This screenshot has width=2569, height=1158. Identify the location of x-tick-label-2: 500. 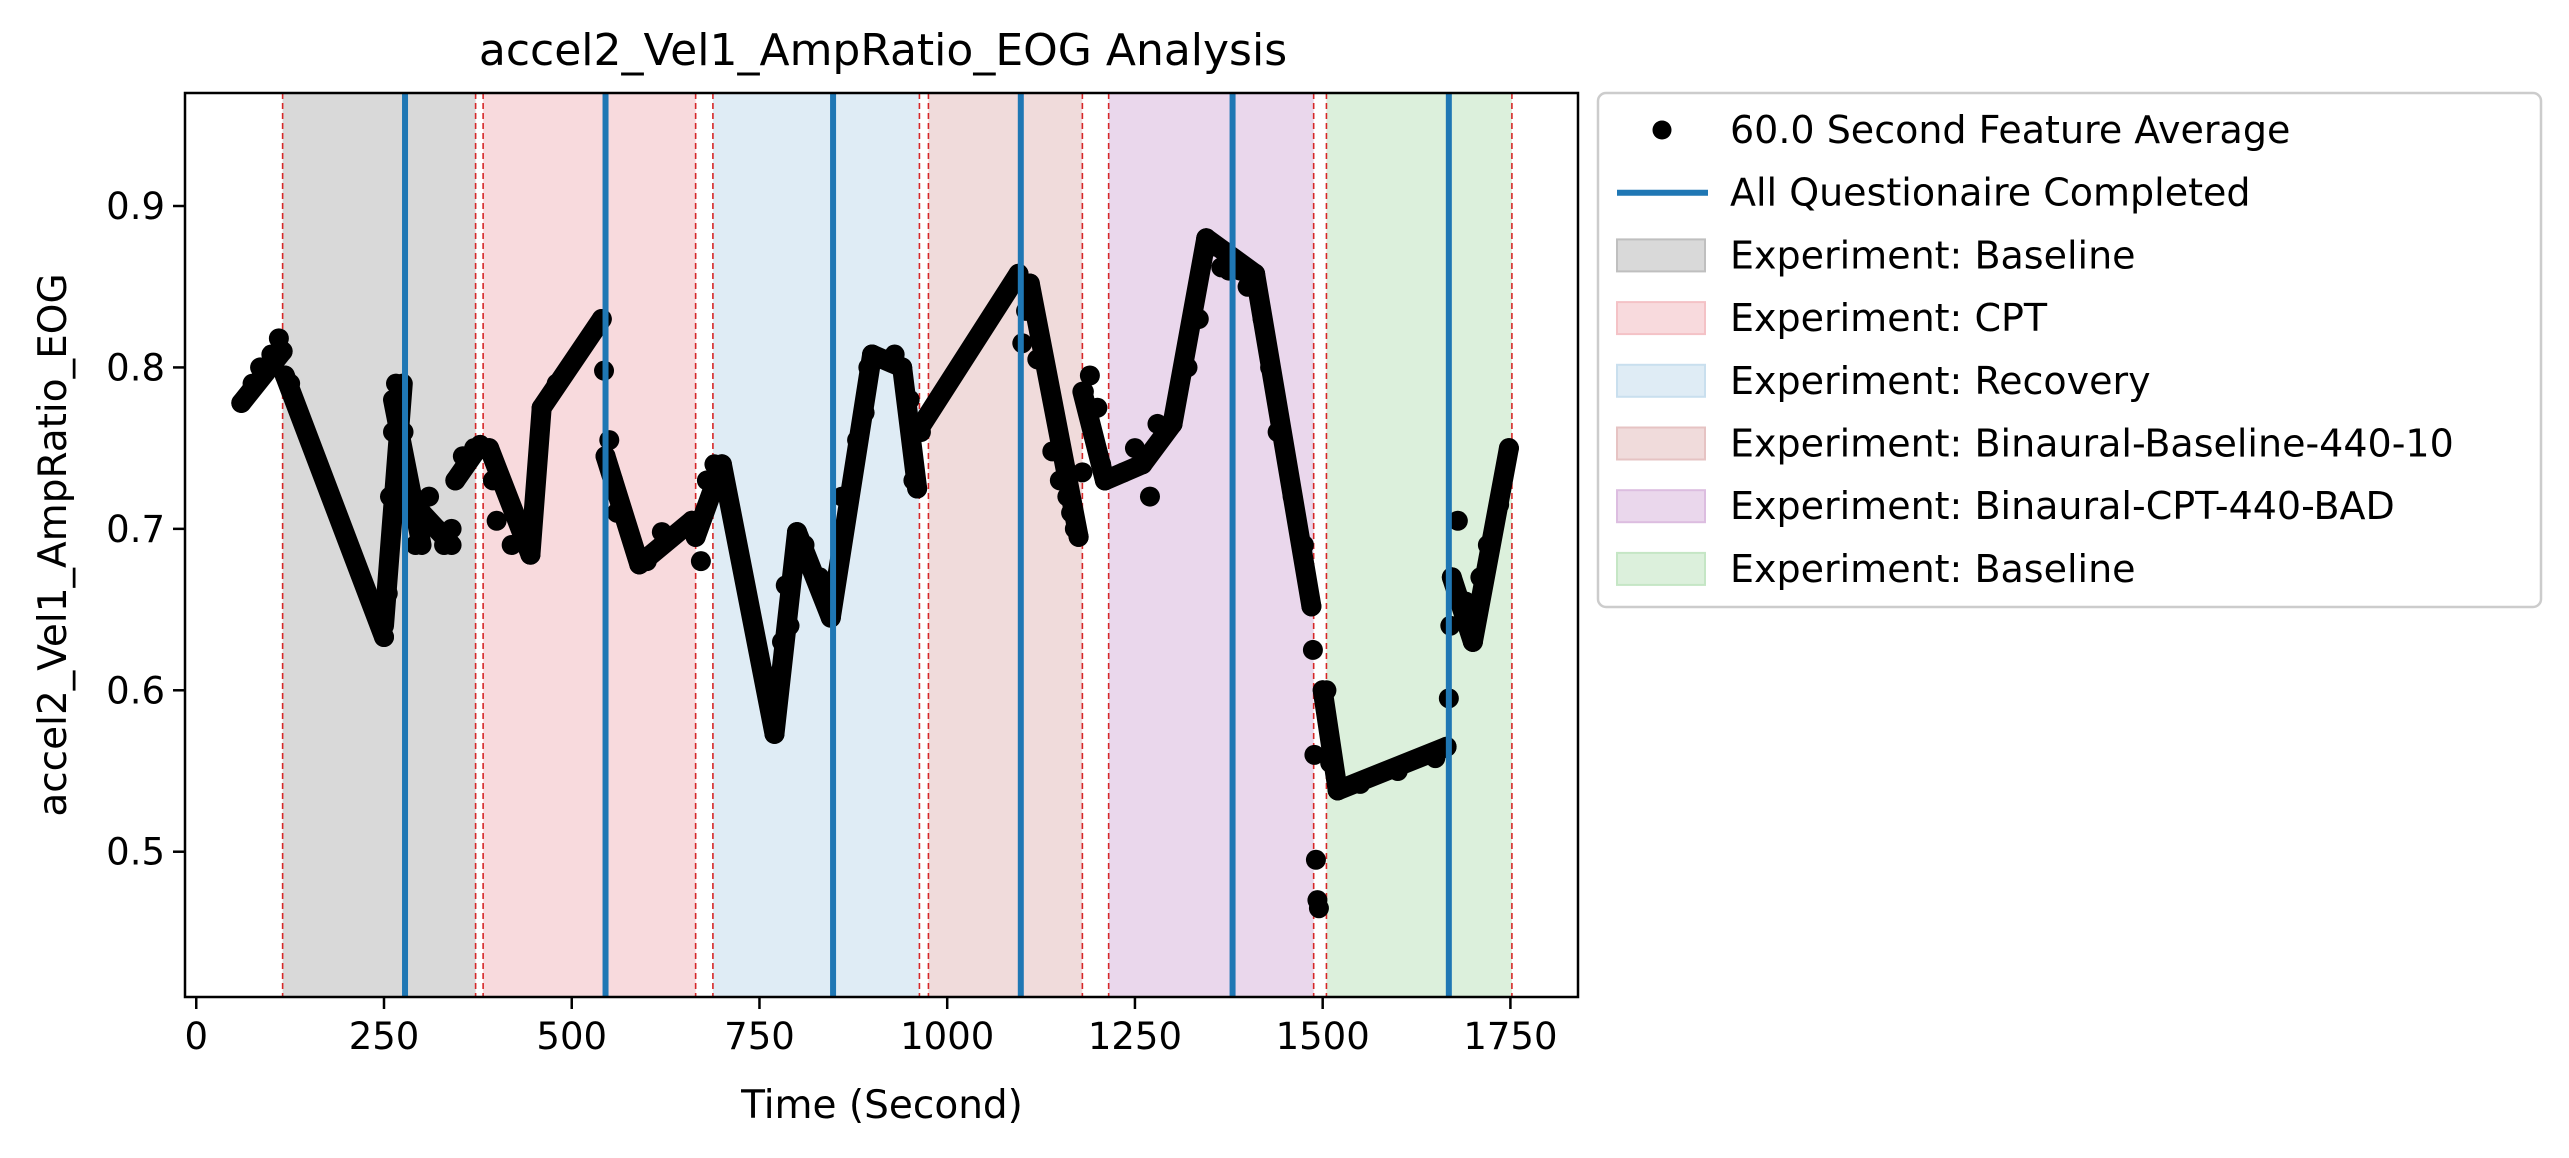
(571, 1036).